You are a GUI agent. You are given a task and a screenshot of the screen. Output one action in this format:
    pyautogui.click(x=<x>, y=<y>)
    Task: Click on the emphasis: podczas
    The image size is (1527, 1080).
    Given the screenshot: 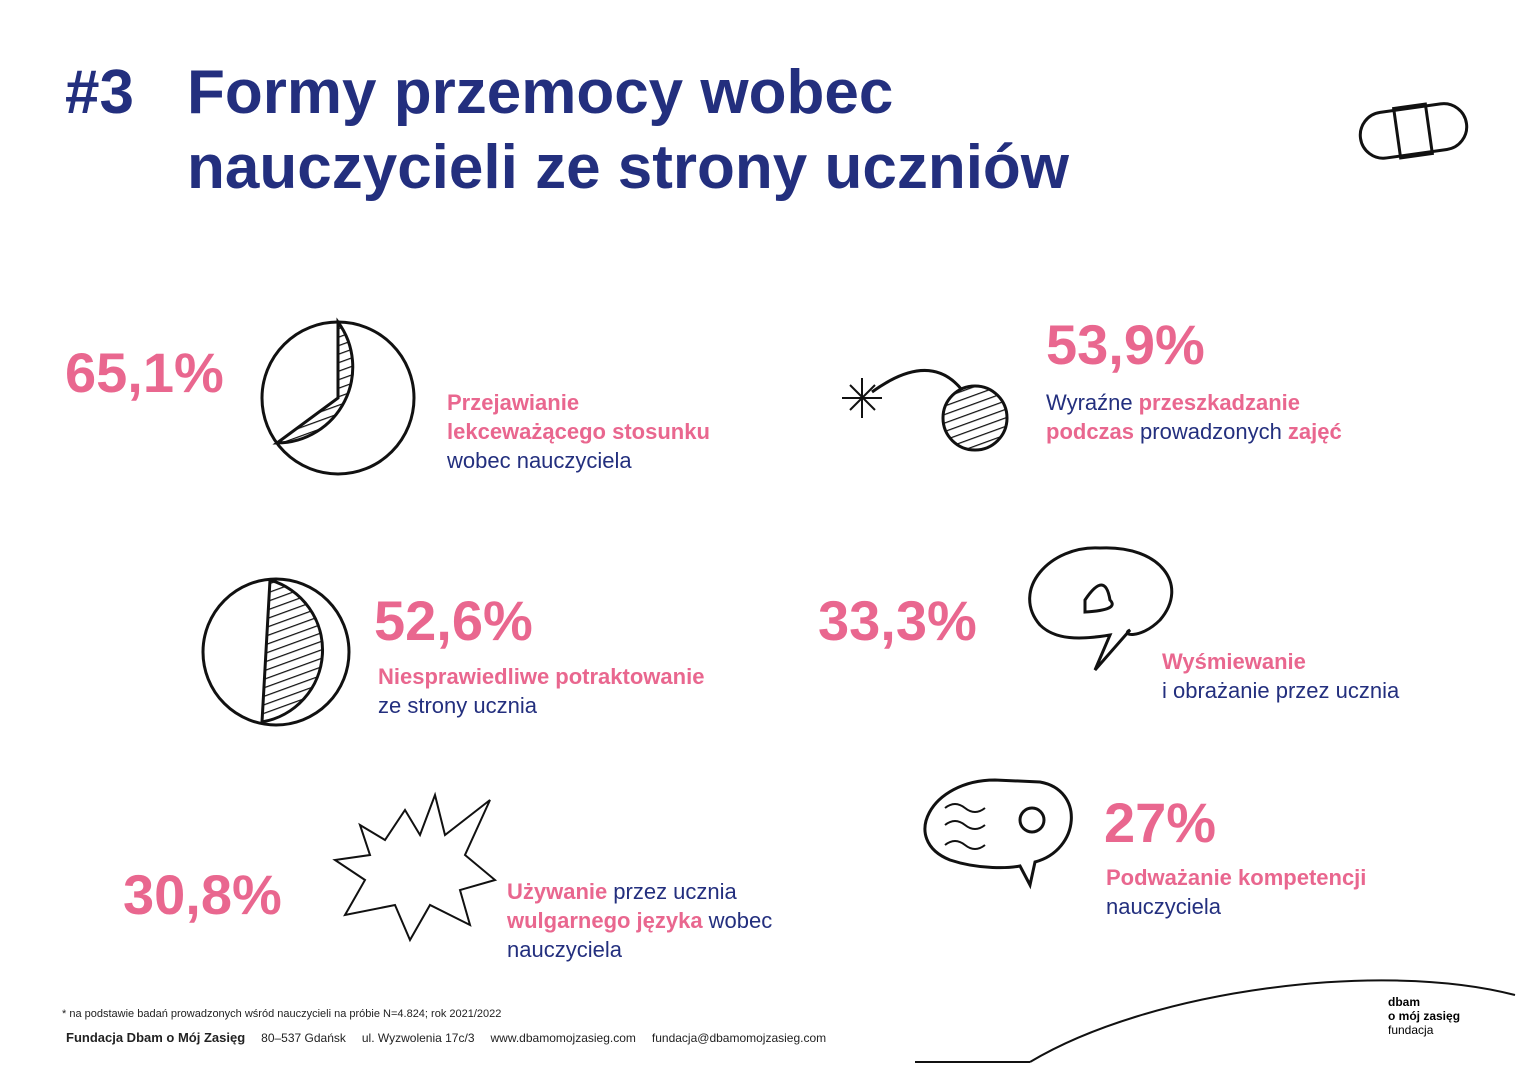 What is the action you would take?
    pyautogui.click(x=1090, y=431)
    